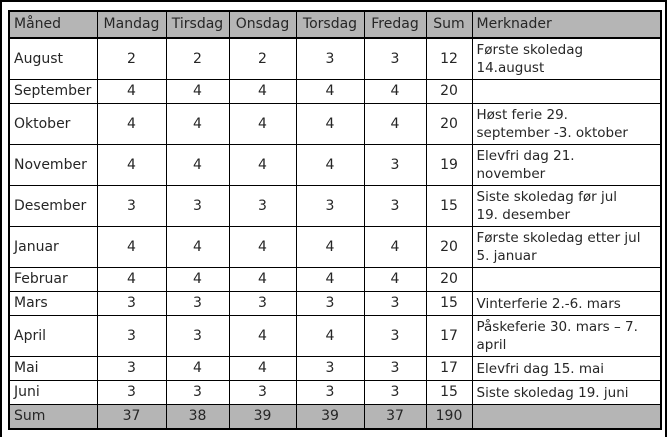 Image resolution: width=667 pixels, height=437 pixels. Describe the element at coordinates (395, 417) in the screenshot. I see `sum-row-fredag-cell: 37` at that location.